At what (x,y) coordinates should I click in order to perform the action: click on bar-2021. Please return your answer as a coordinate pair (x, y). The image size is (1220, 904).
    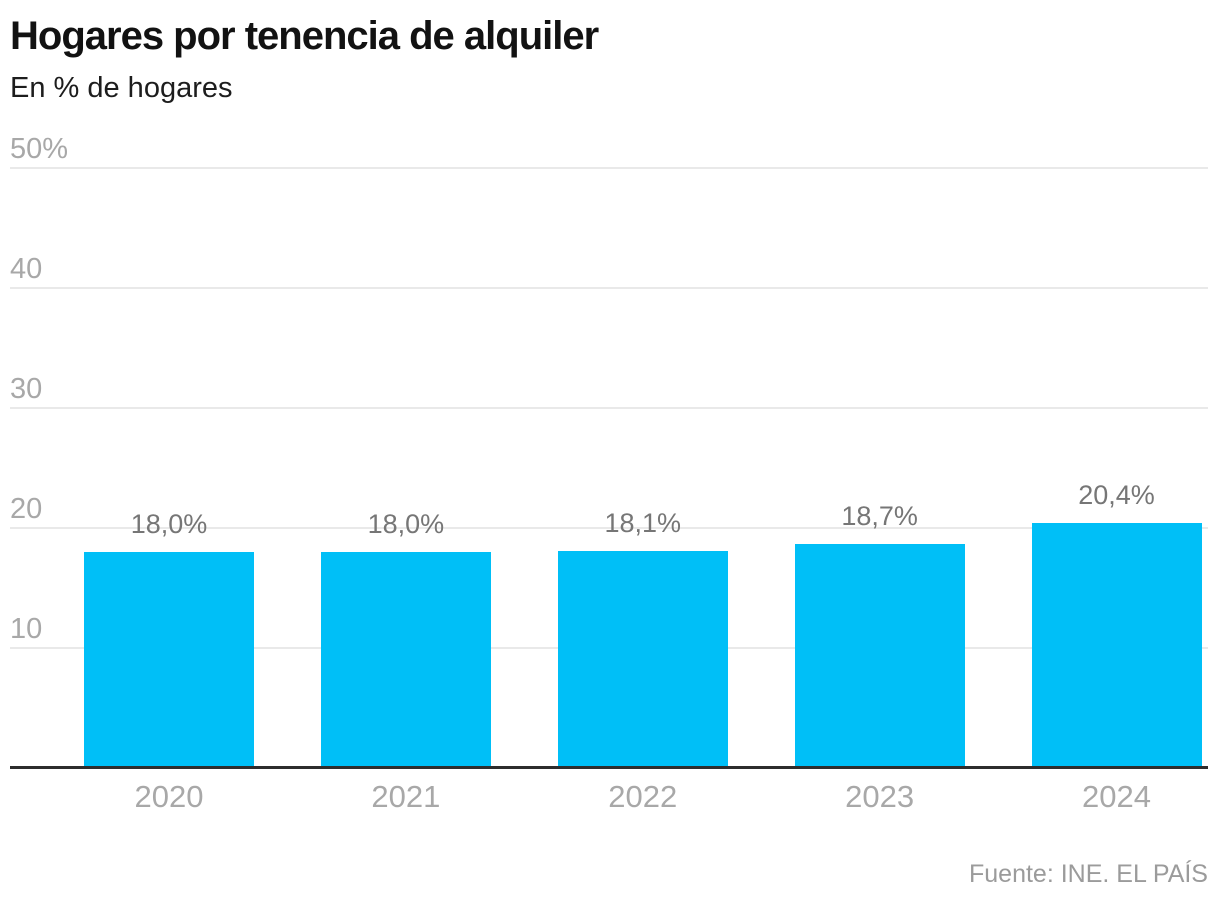
    Looking at the image, I should click on (405, 660).